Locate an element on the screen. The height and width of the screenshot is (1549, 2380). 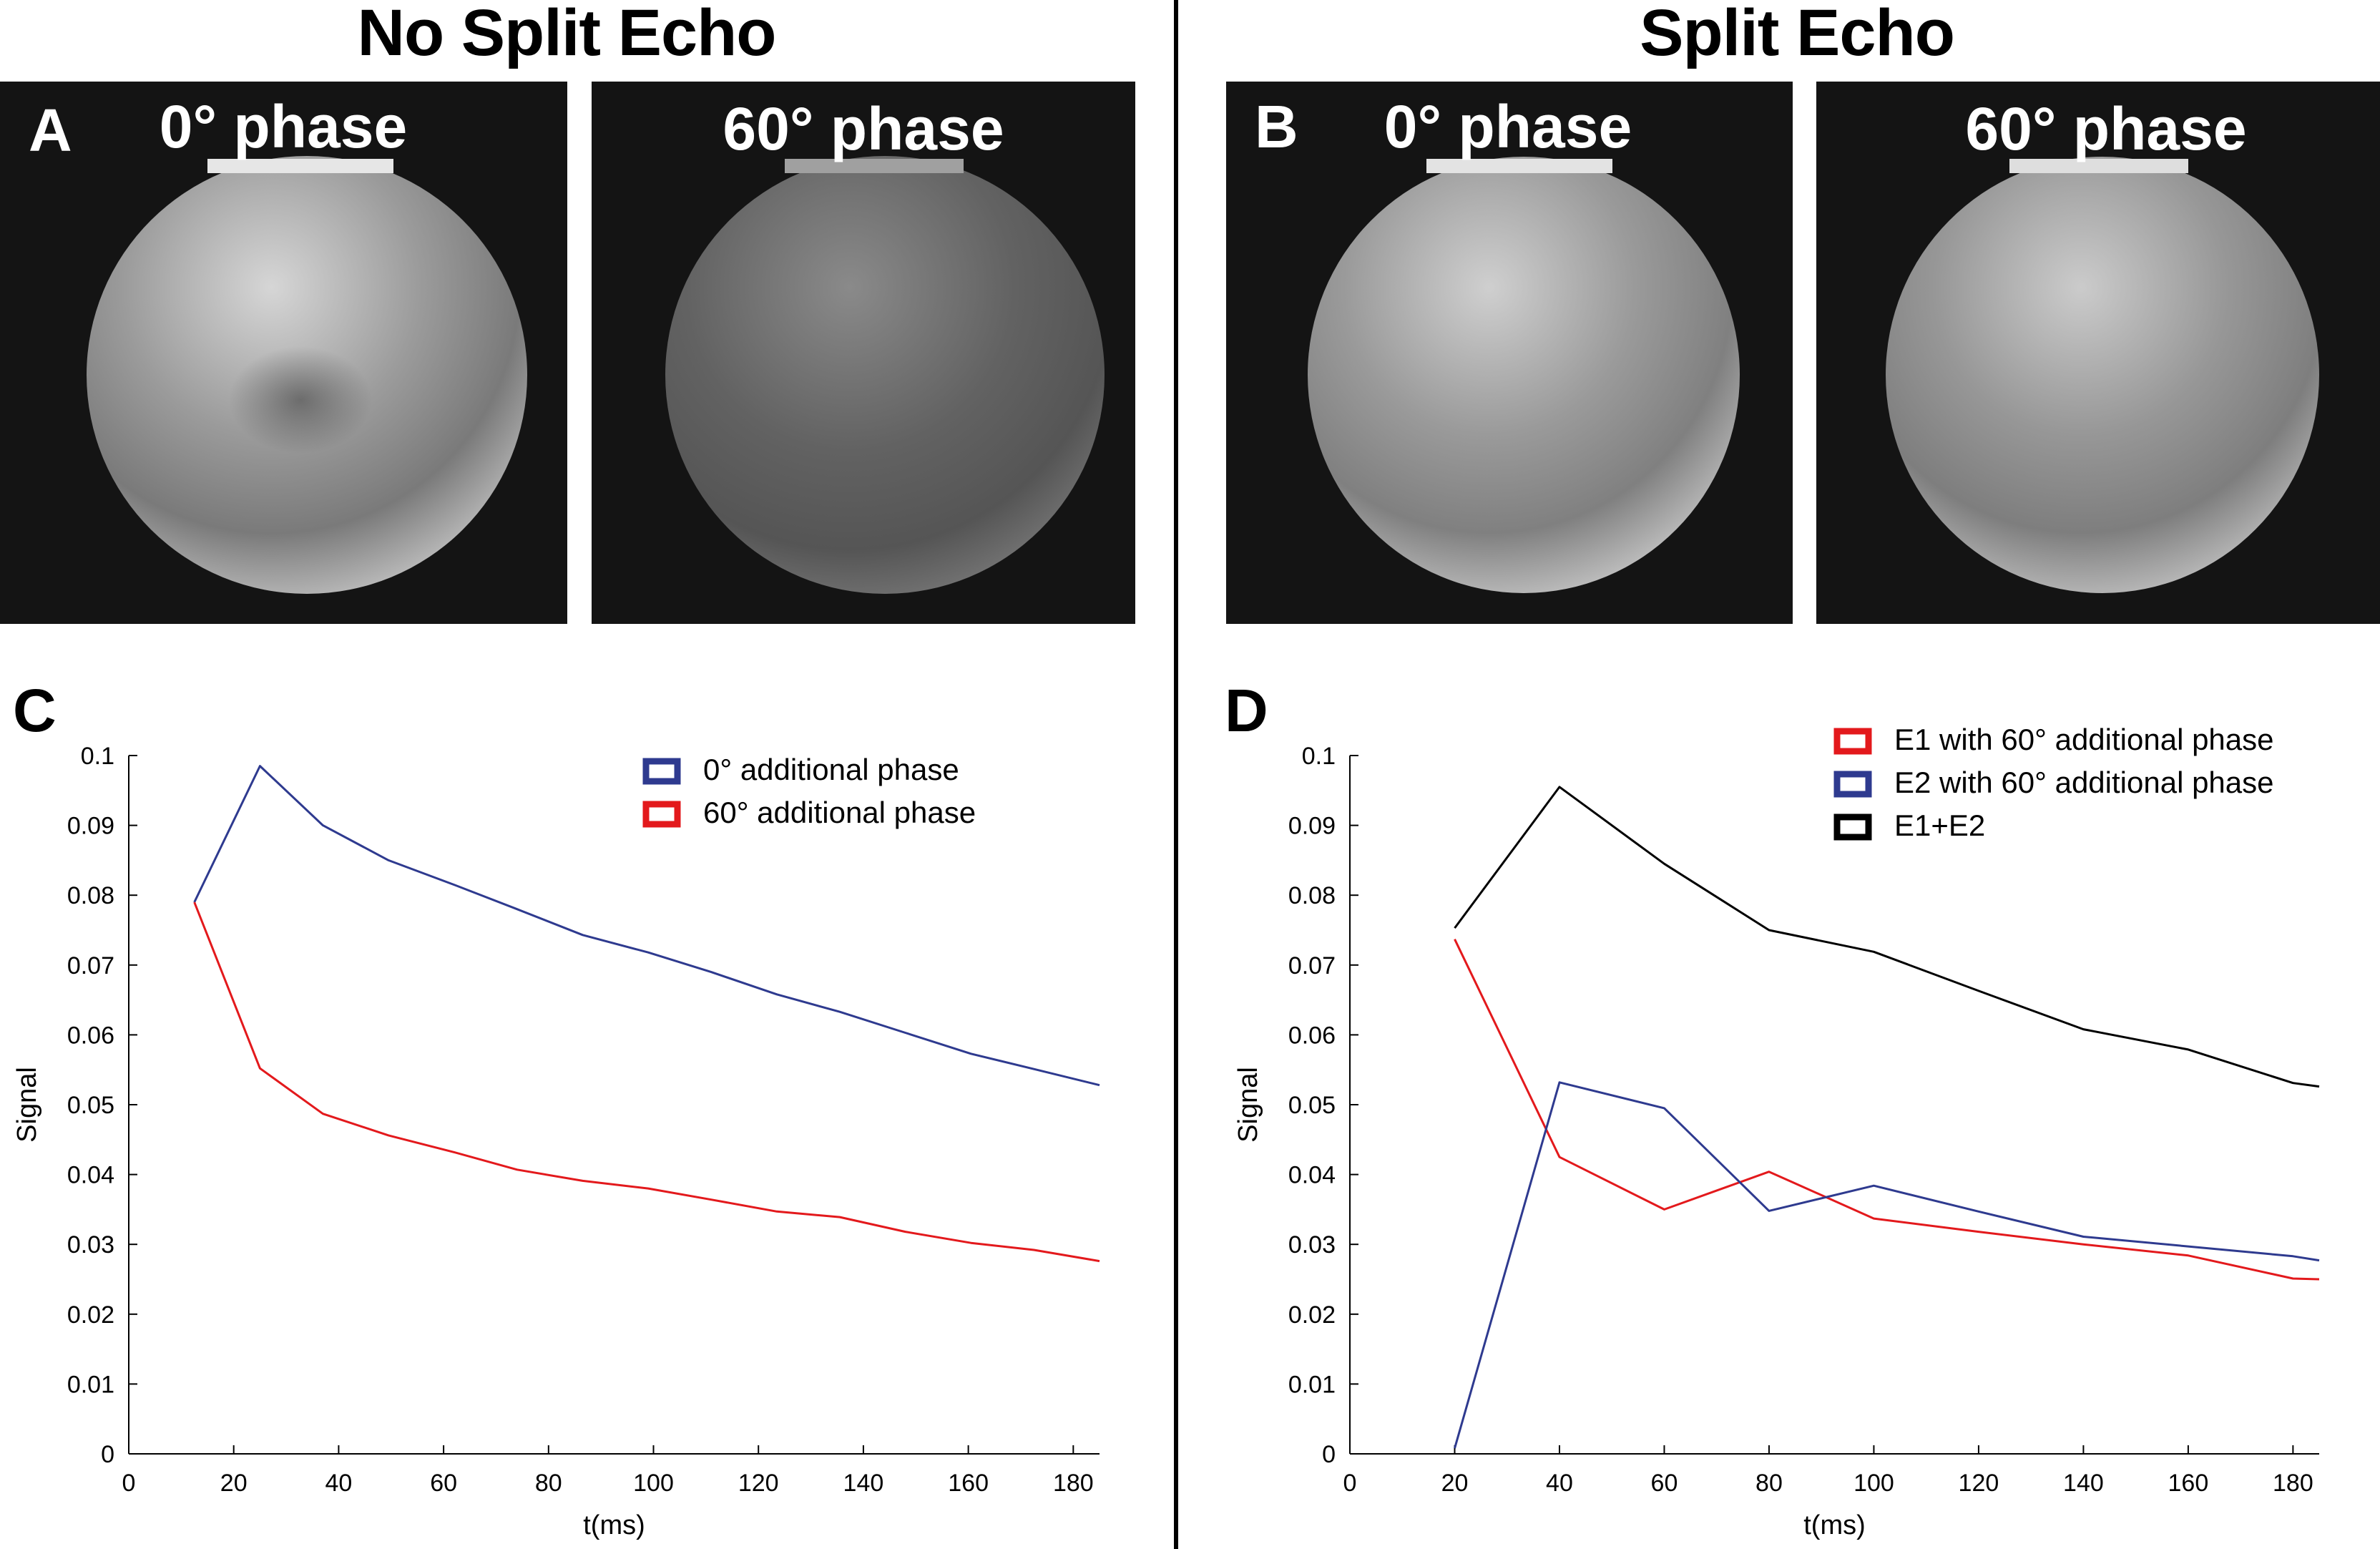
panel-letter-c: C is located at coordinates (35, 710).